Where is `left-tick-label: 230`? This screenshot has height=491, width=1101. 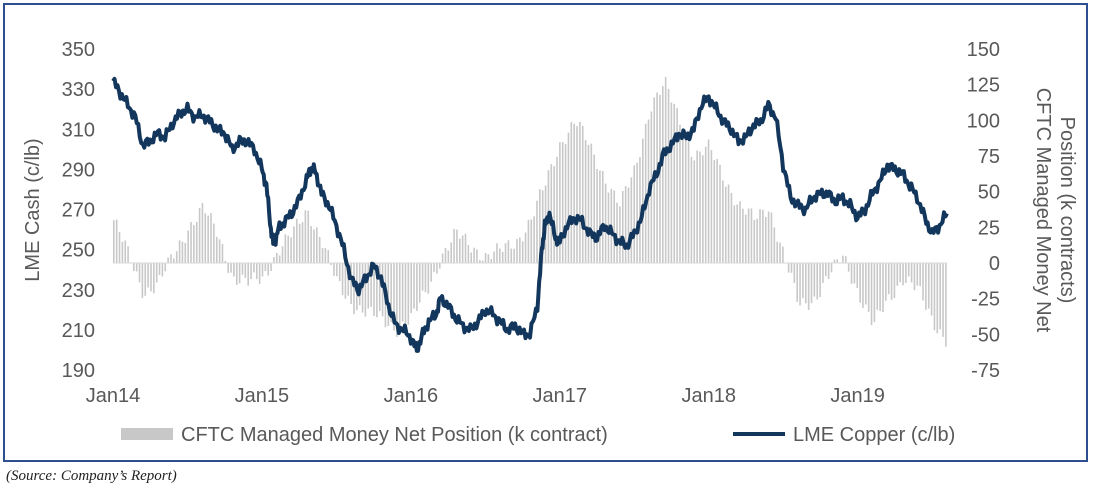 left-tick-label: 230 is located at coordinates (78, 291).